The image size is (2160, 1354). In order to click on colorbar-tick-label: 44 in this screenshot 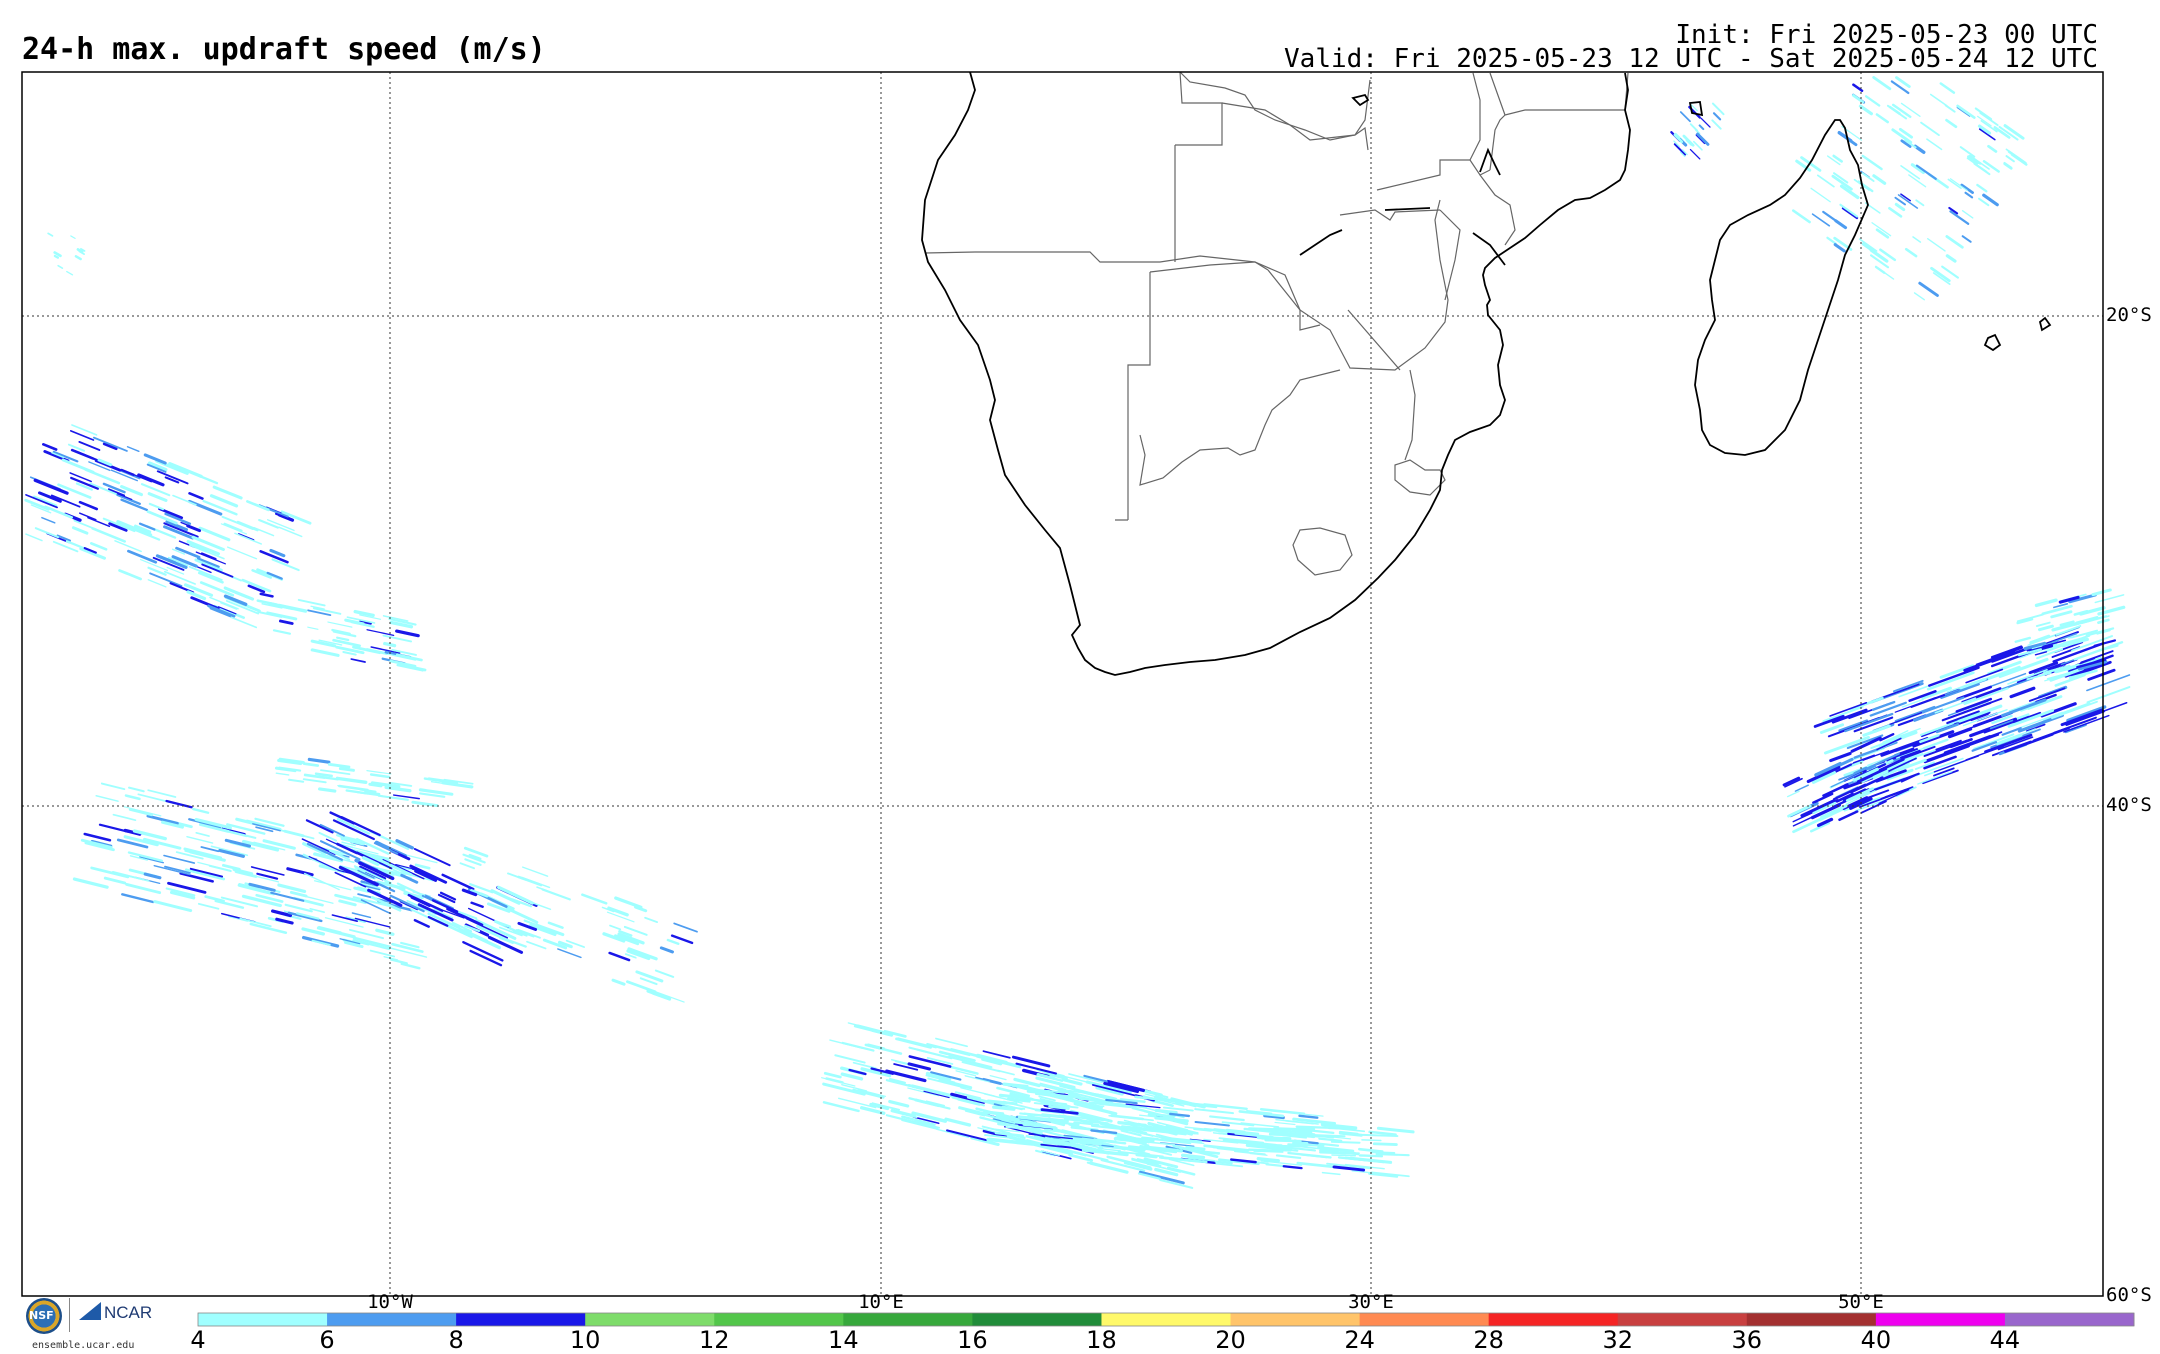, I will do `click(2005, 1340)`.